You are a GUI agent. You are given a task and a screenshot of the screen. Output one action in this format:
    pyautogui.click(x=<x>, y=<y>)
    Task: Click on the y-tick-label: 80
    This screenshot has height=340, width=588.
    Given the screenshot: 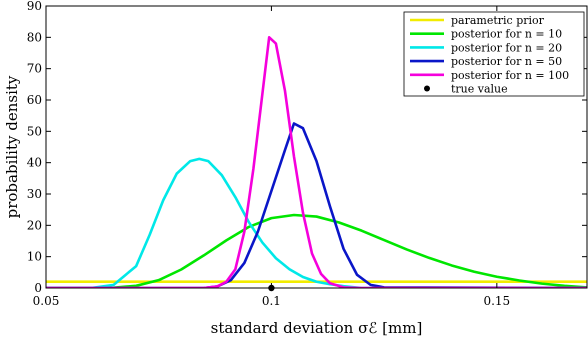 What is the action you would take?
    pyautogui.click(x=34, y=37)
    